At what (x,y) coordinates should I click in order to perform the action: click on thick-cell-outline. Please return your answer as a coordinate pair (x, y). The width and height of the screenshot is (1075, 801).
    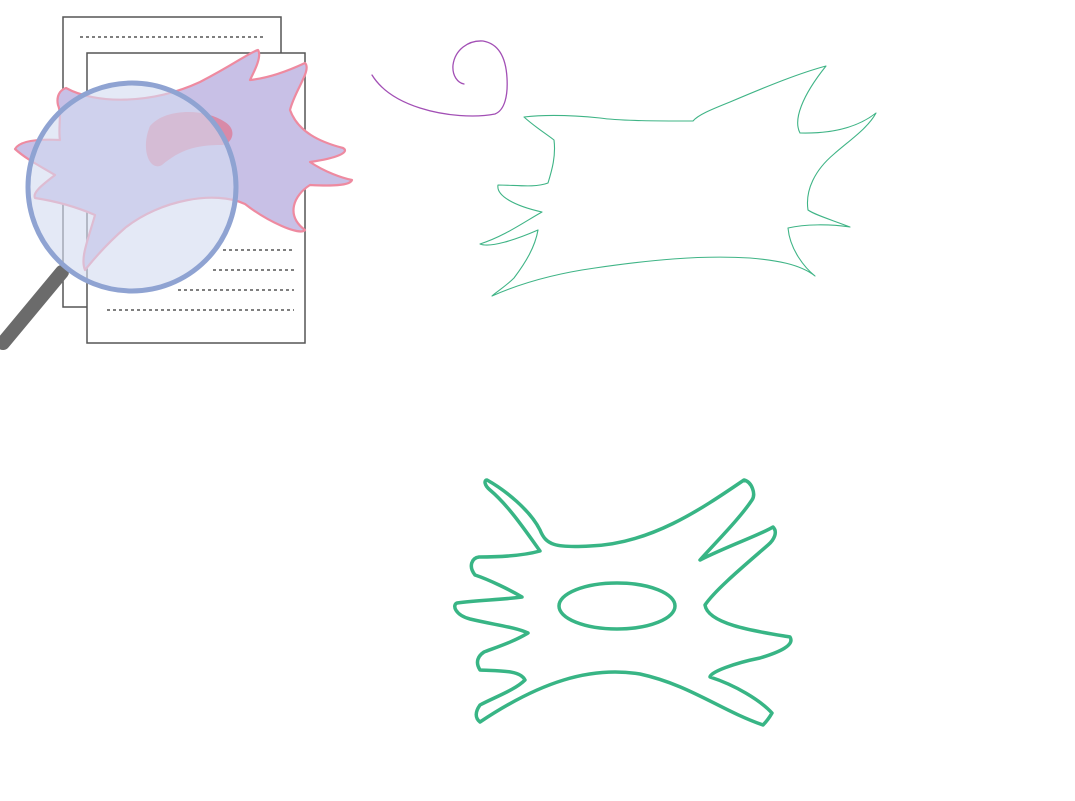
    Looking at the image, I should click on (623, 602).